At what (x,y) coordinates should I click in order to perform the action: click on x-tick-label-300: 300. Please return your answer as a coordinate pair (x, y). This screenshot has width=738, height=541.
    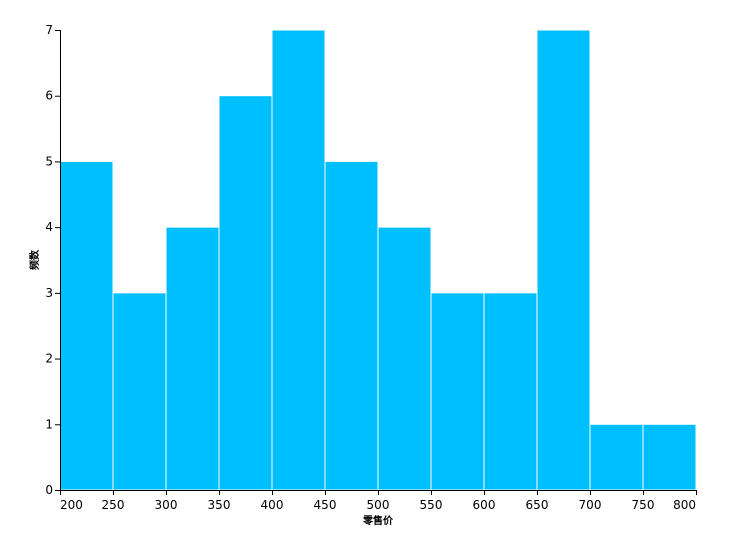
    Looking at the image, I should click on (166, 505).